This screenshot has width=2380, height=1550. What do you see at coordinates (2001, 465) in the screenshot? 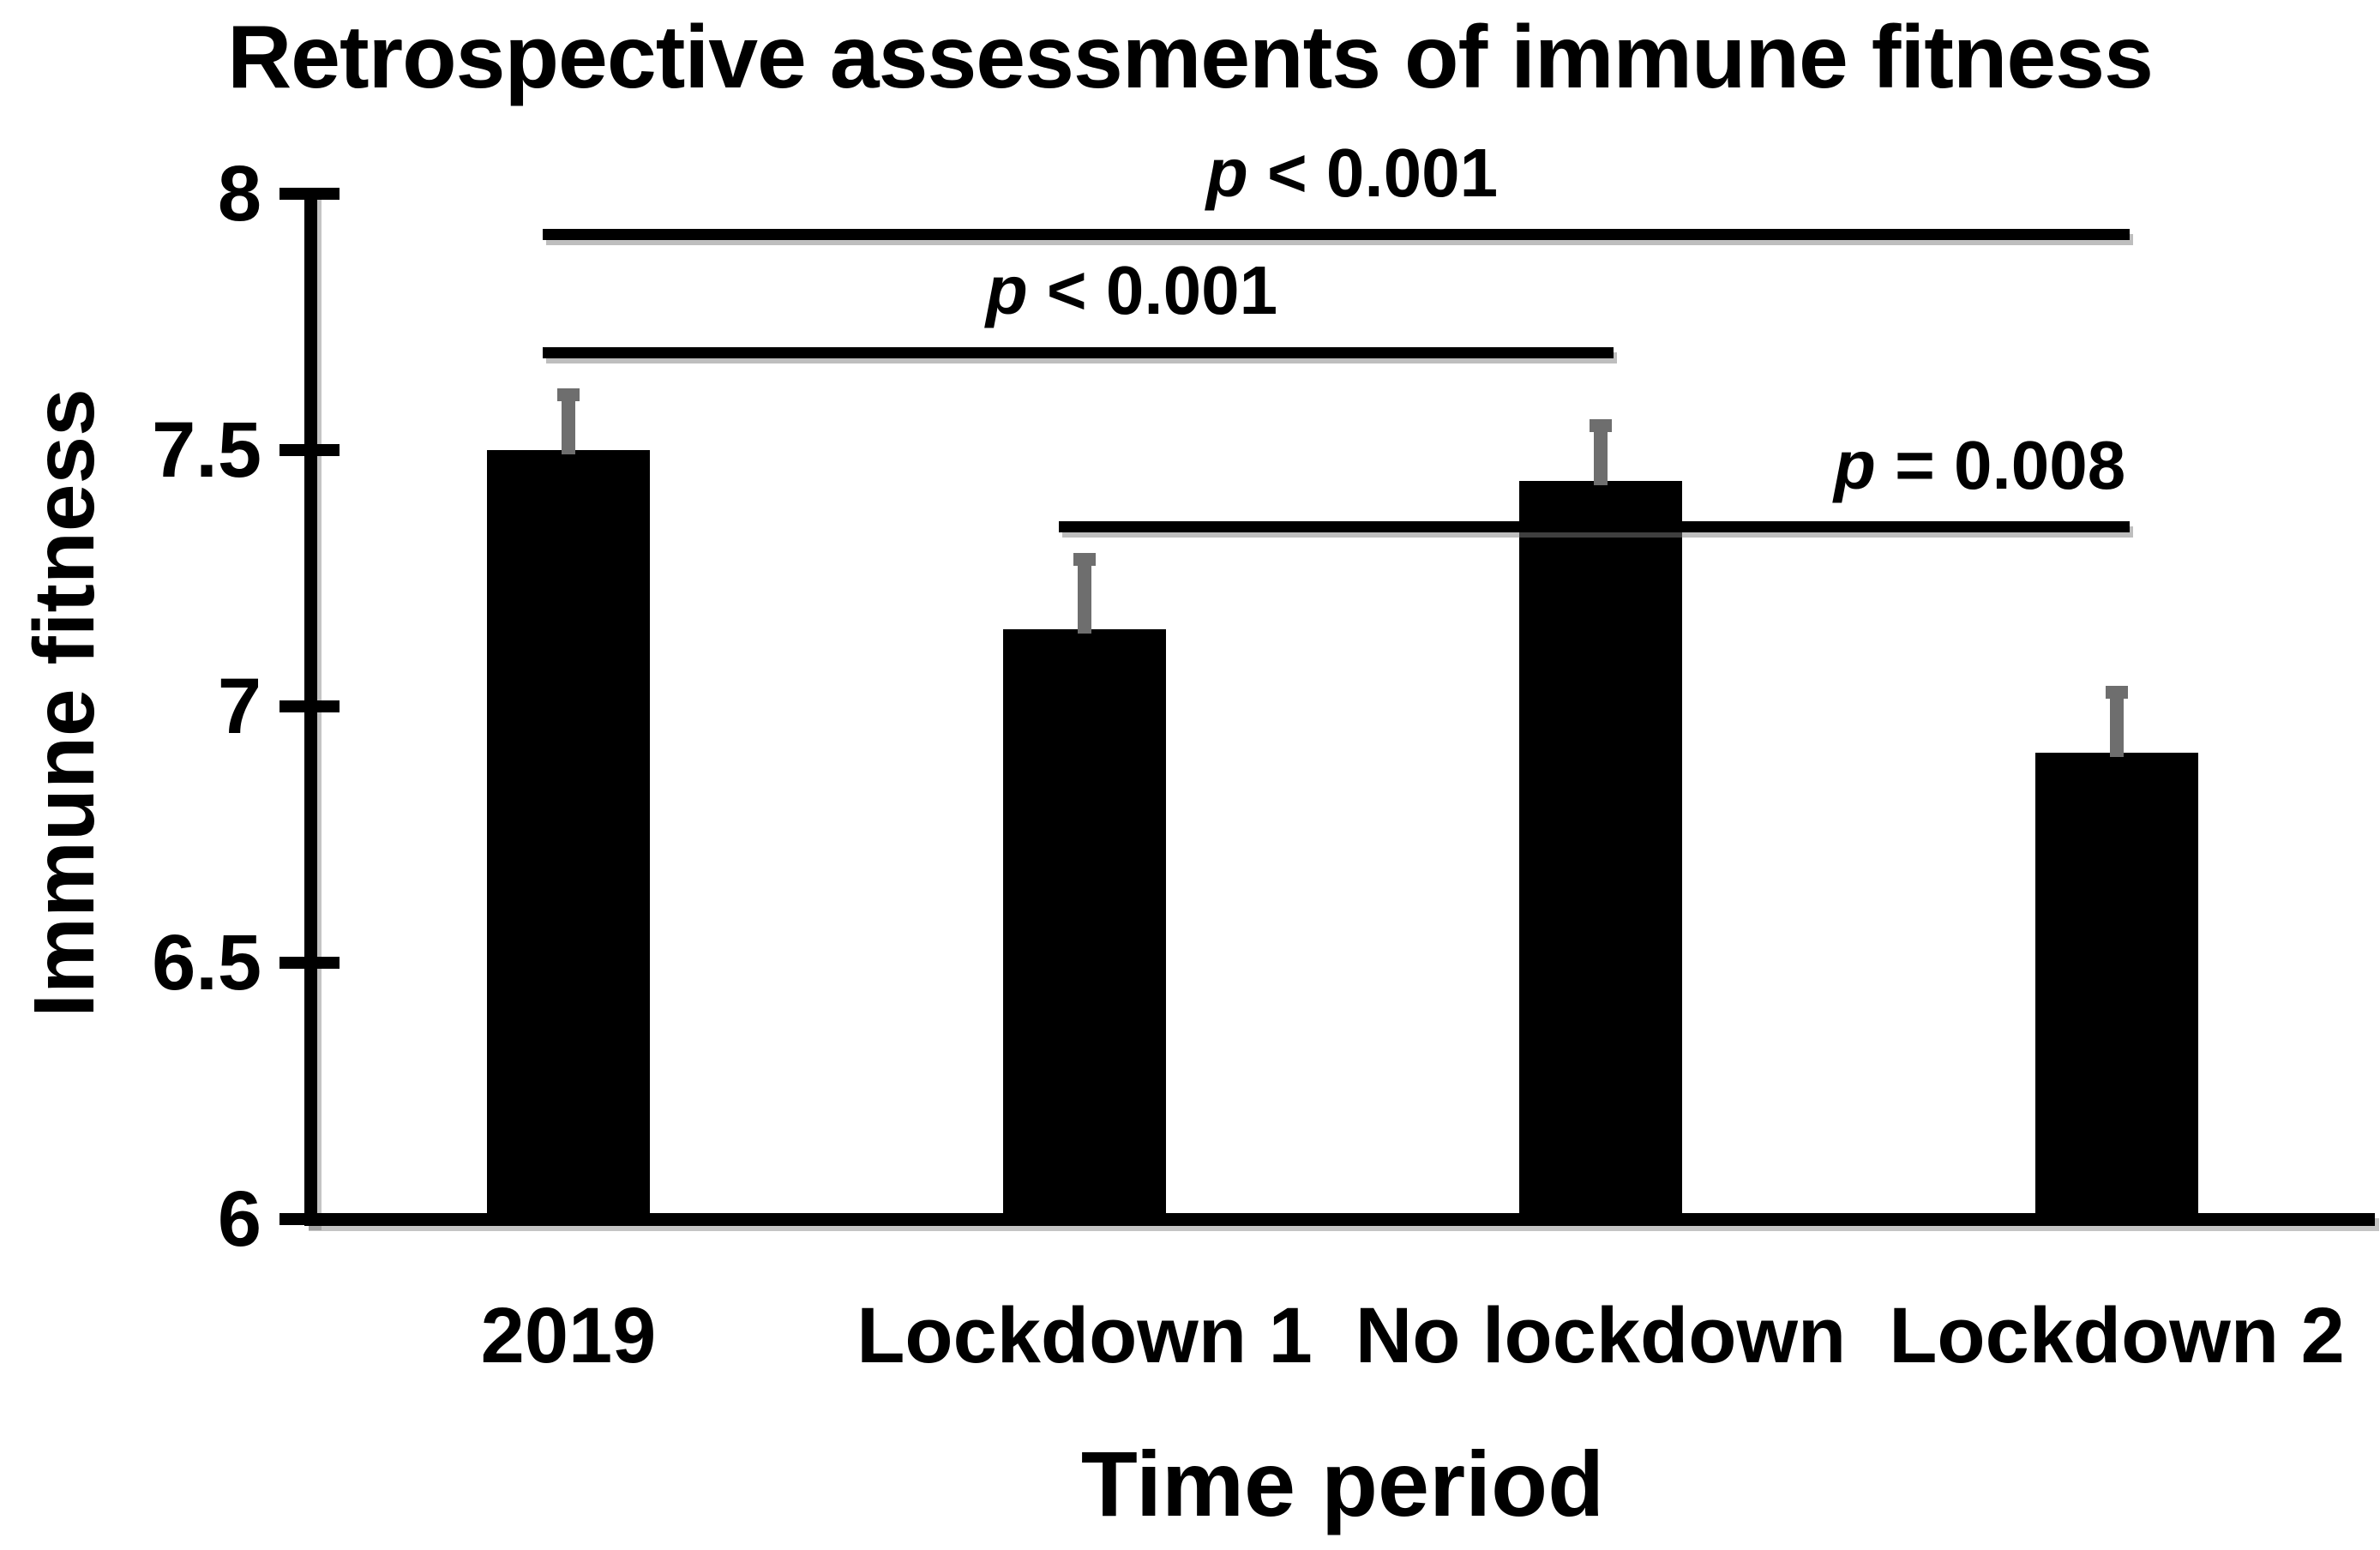
I see `p-value-text: = 0.008` at bounding box center [2001, 465].